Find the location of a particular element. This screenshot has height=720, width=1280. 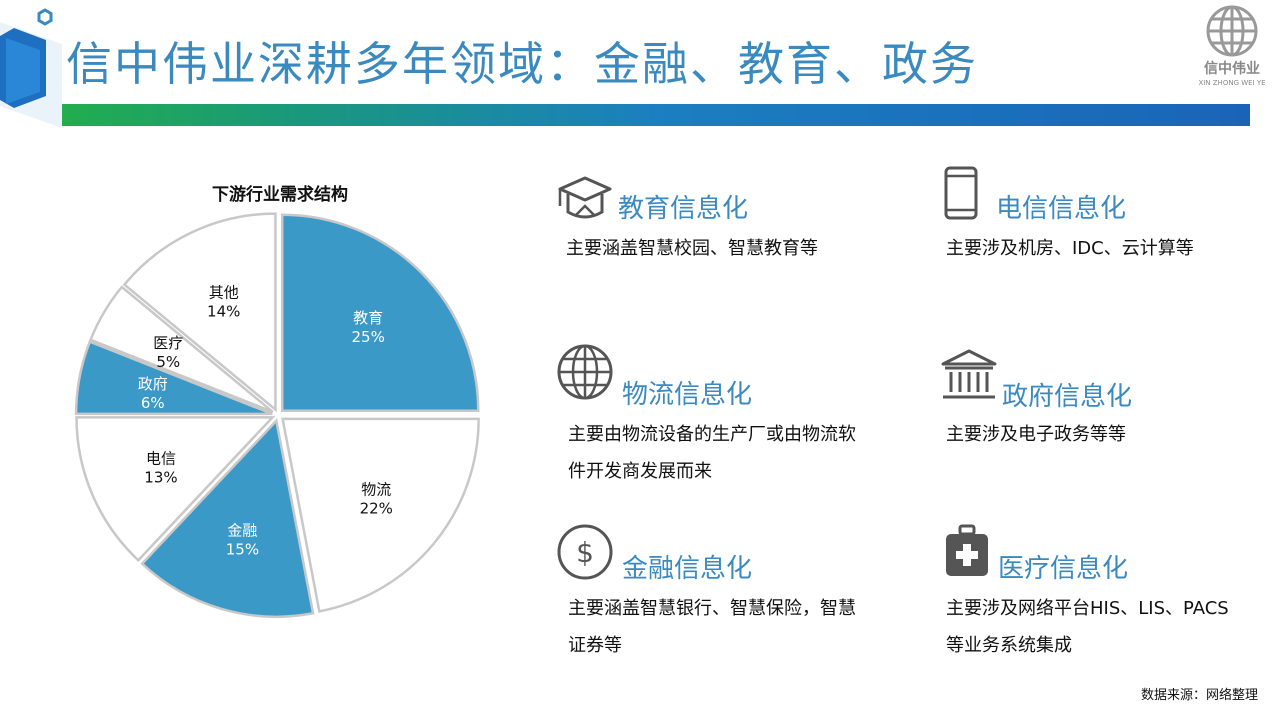

feature-education: 教育信息化 主要涵盖智慧校园、智慧教育等 is located at coordinates (716, 232).